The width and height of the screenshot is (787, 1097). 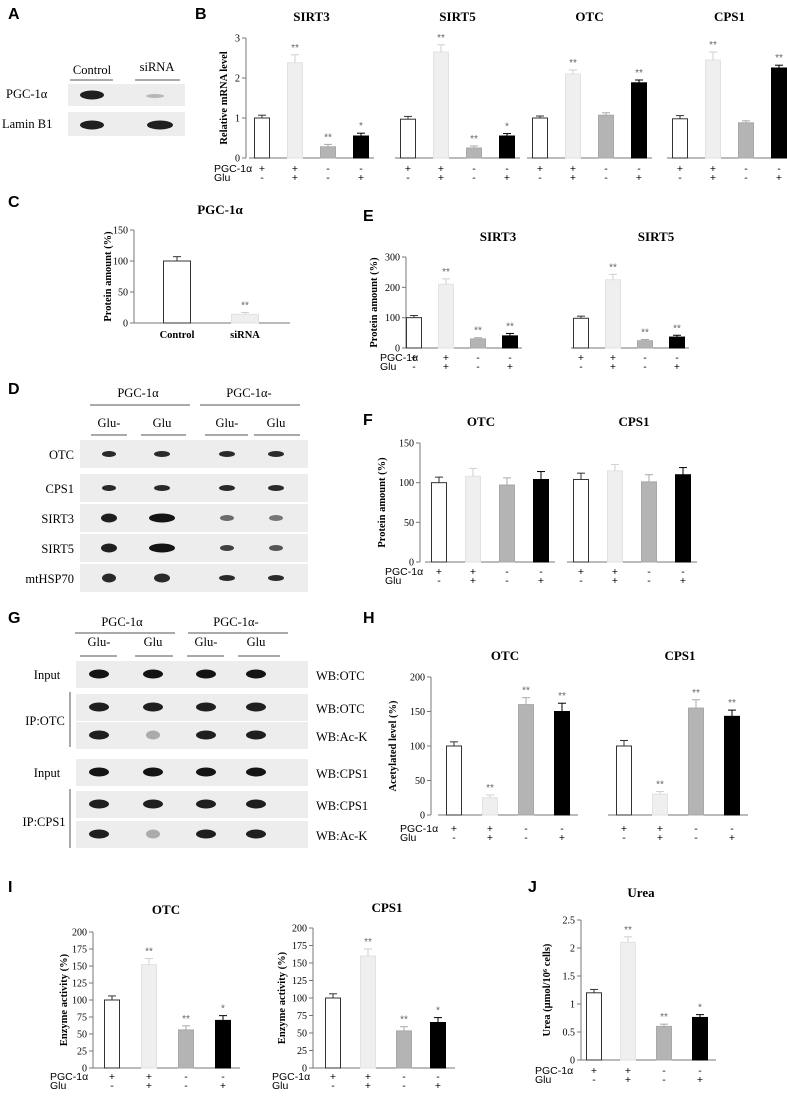 What do you see at coordinates (572, 949) in the screenshot?
I see `y-tick-label: 2` at bounding box center [572, 949].